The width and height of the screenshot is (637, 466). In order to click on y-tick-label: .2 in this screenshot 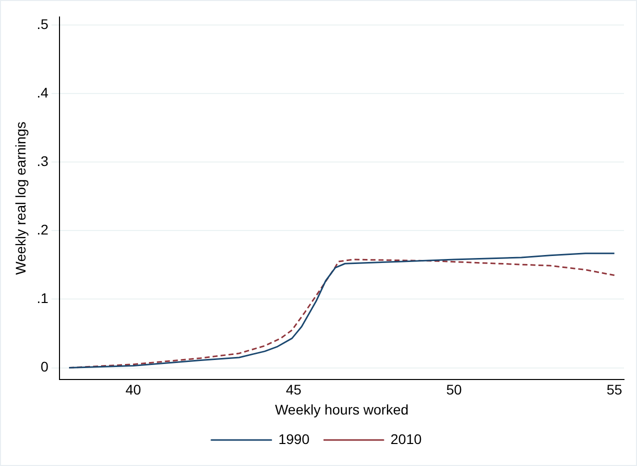, I will do `click(42, 230)`.